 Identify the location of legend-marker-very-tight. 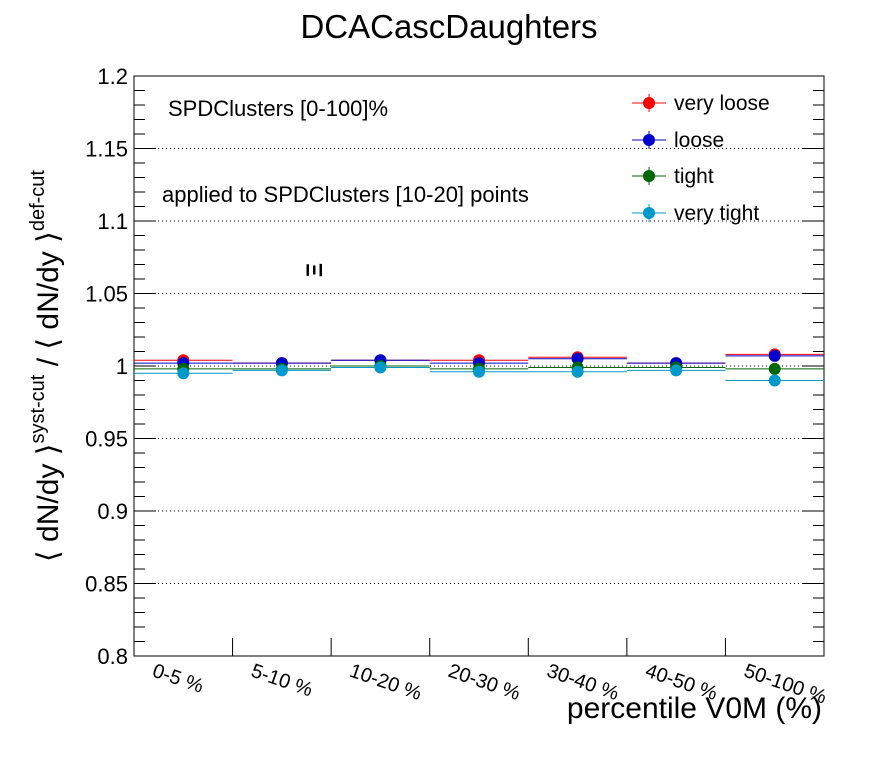
(649, 213).